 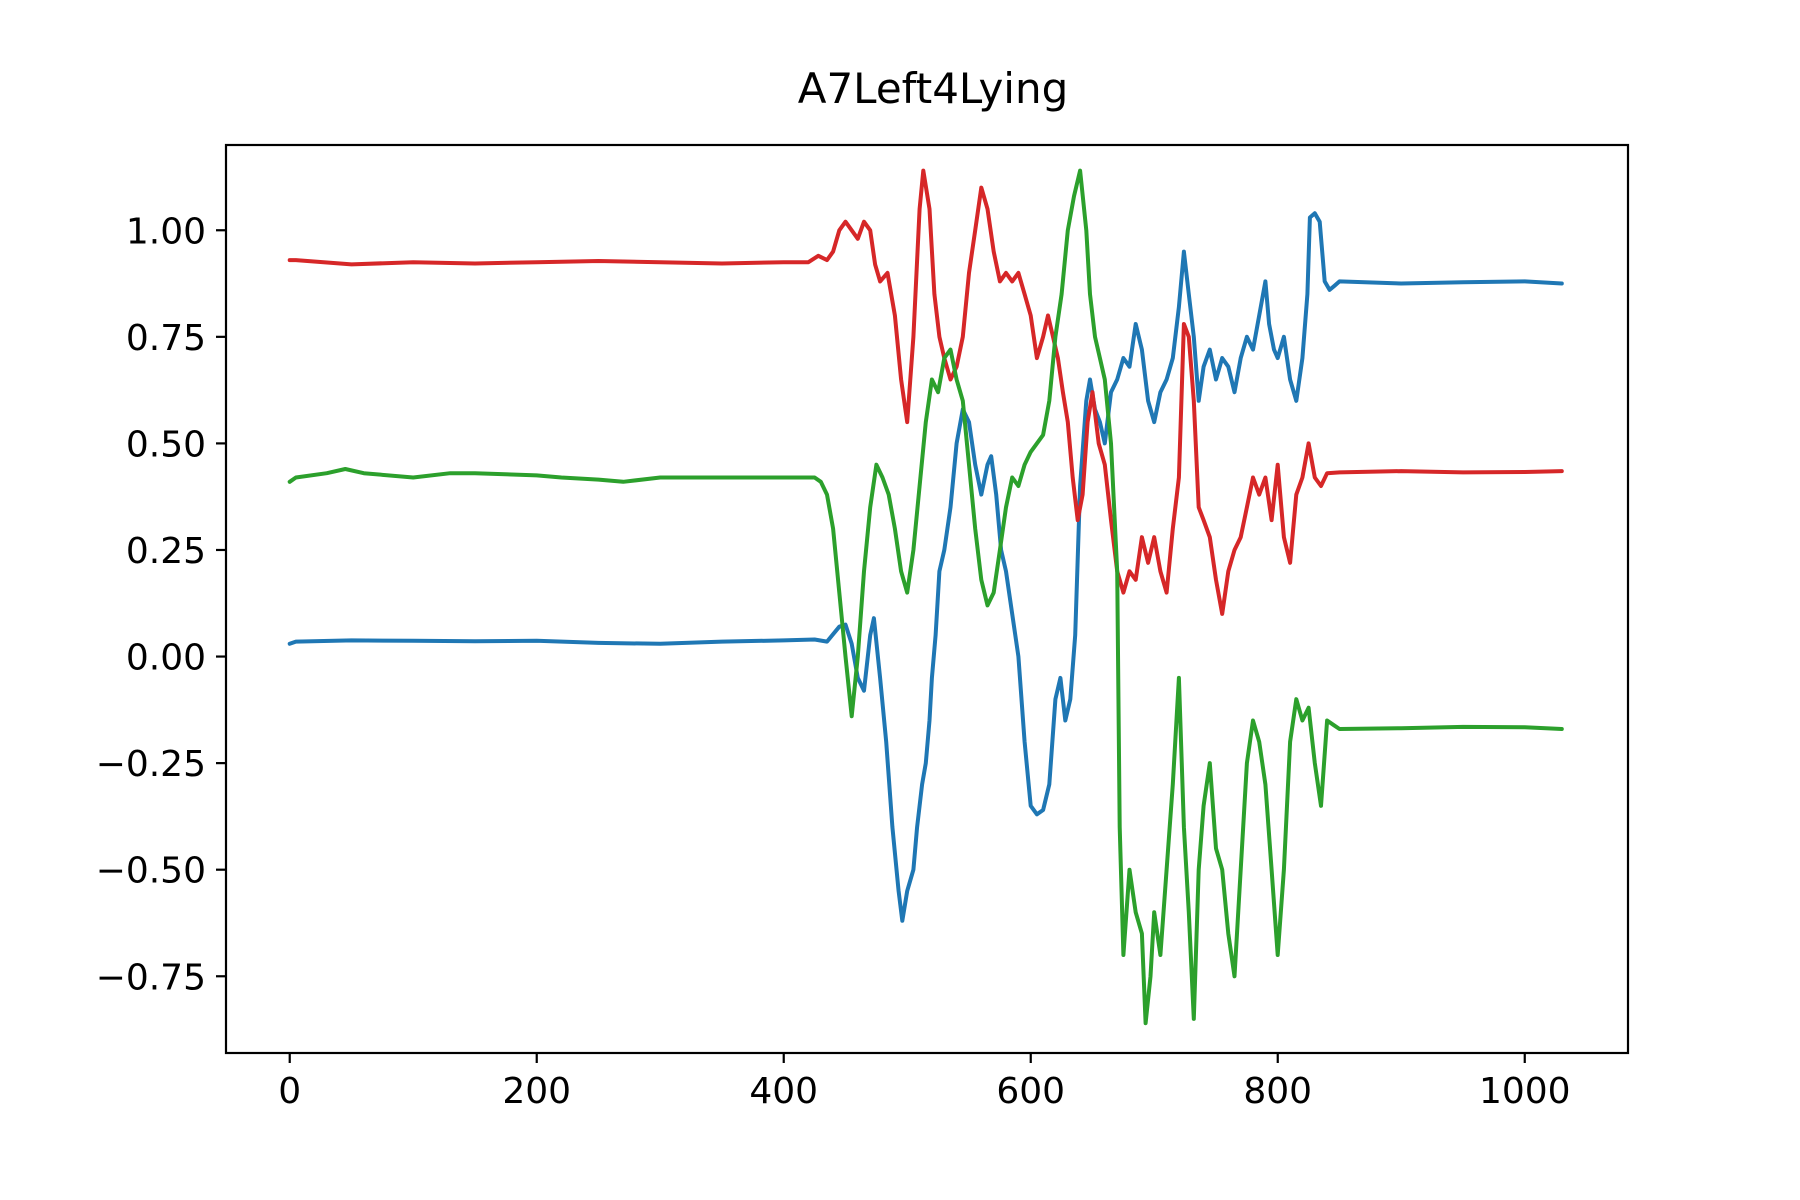 What do you see at coordinates (151, 977) in the screenshot?
I see `y-tick-label: −0.75` at bounding box center [151, 977].